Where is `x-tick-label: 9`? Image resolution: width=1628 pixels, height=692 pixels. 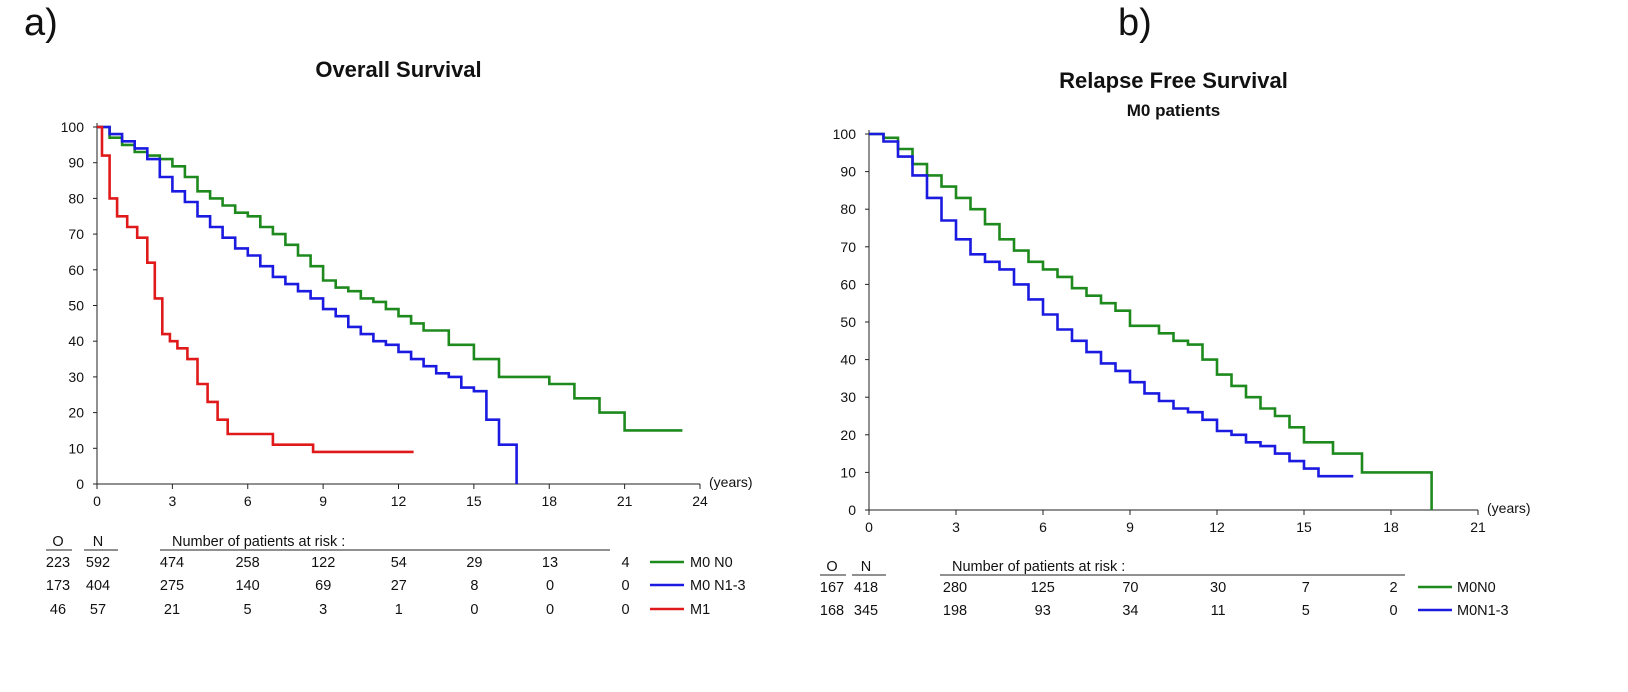
x-tick-label: 9 is located at coordinates (323, 501).